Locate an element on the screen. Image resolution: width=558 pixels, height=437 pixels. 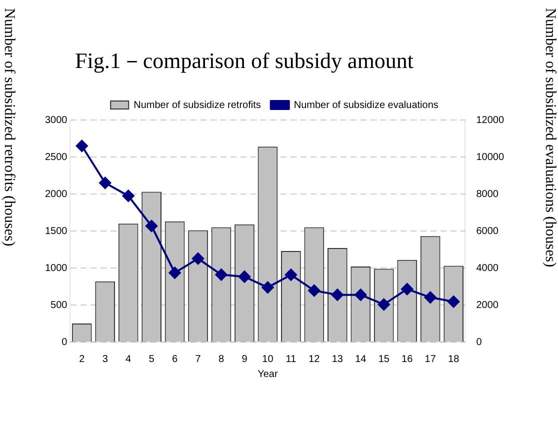
y2-tick-label: 8000 is located at coordinates (487, 194).